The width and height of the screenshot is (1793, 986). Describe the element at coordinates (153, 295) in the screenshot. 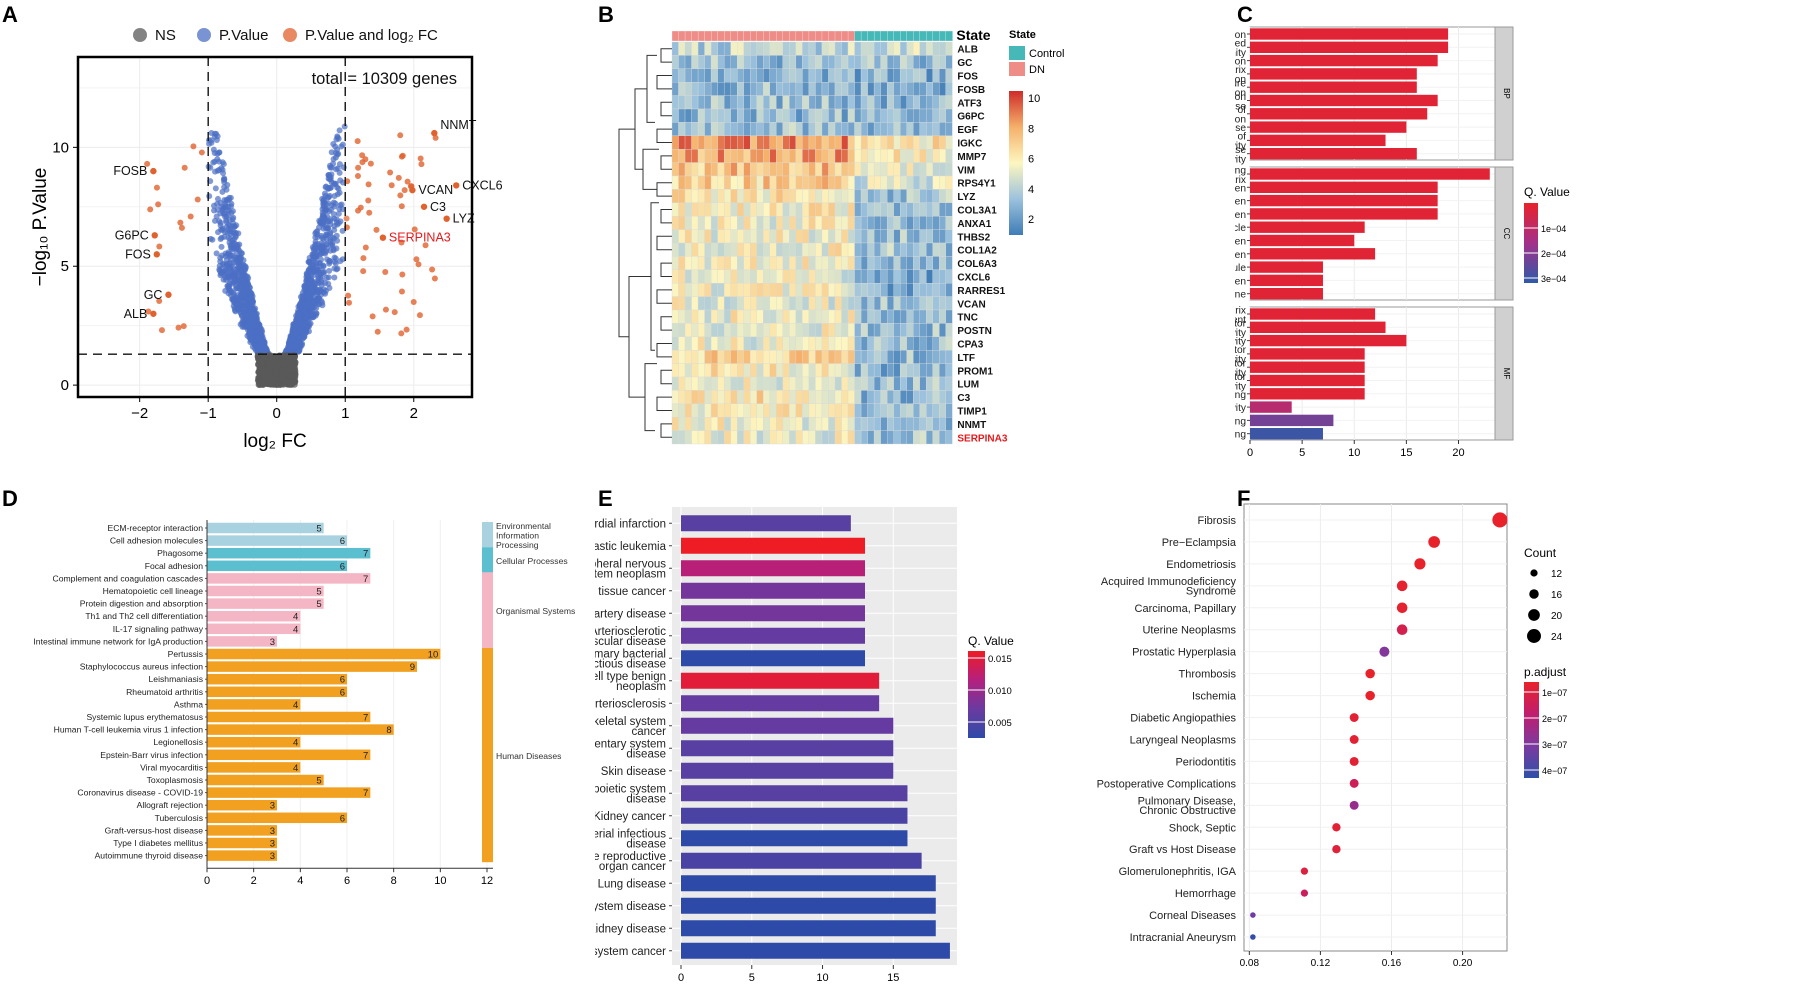

I see `point-label-gc: GC` at that location.